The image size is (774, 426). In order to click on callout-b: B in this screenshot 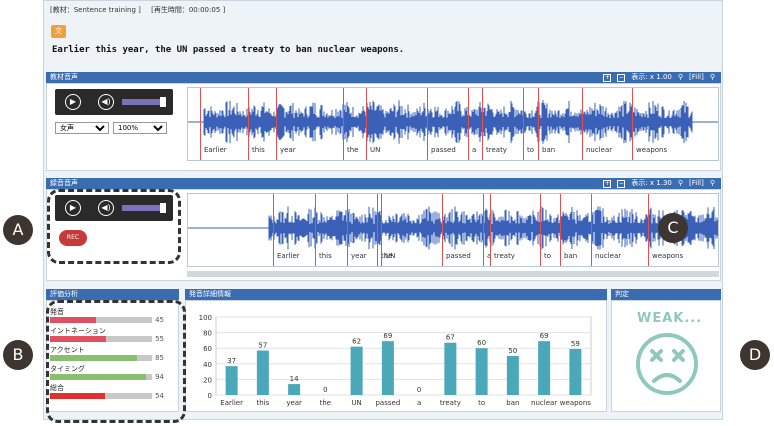, I will do `click(18, 355)`.